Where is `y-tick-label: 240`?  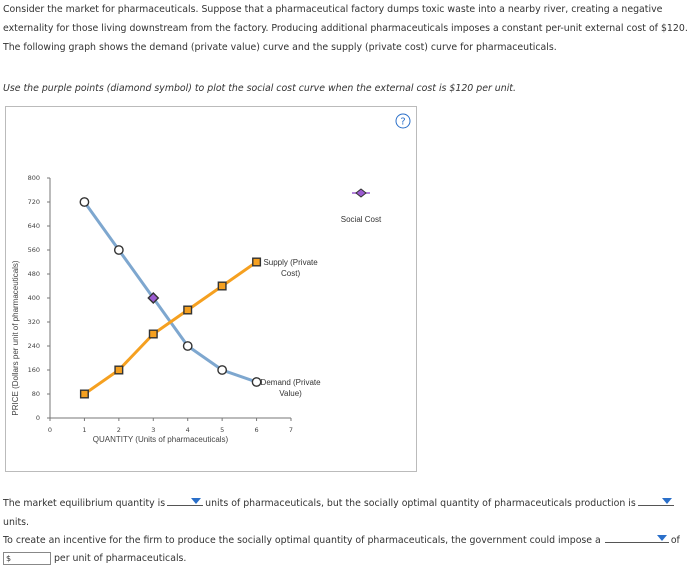
y-tick-label: 240 is located at coordinates (34, 346).